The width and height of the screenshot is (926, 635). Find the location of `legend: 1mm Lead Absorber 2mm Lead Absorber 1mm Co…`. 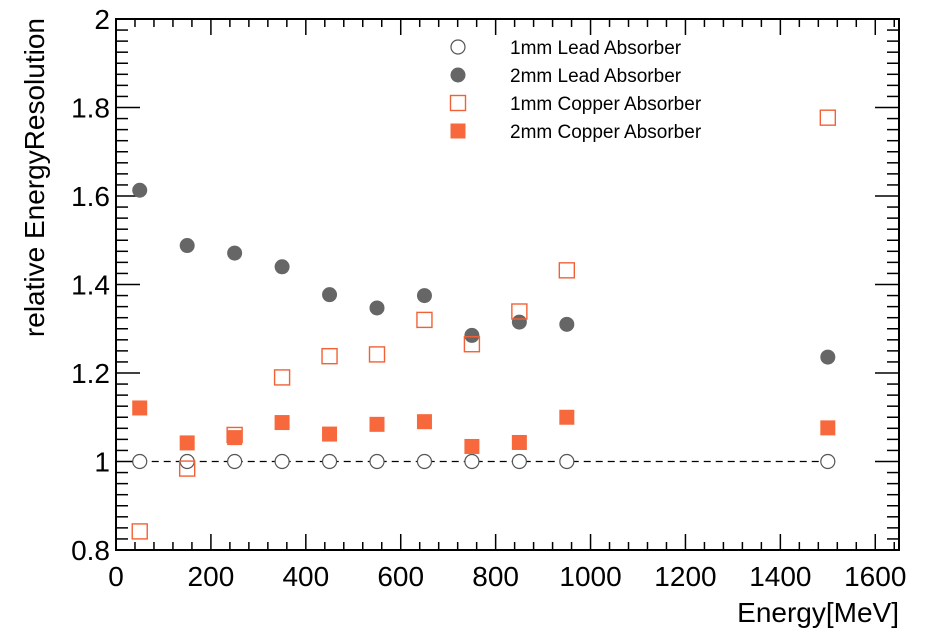

legend: 1mm Lead Absorber 2mm Lead Absorber 1mm Co… is located at coordinates (575, 90).